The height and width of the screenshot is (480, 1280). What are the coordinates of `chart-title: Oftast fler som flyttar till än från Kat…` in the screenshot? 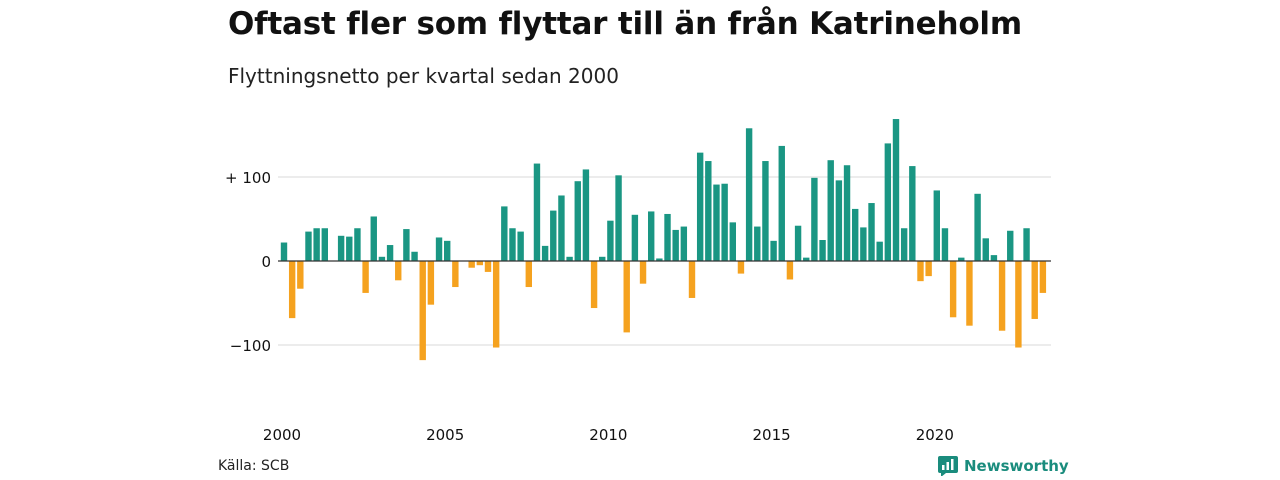 It's located at (625, 24).